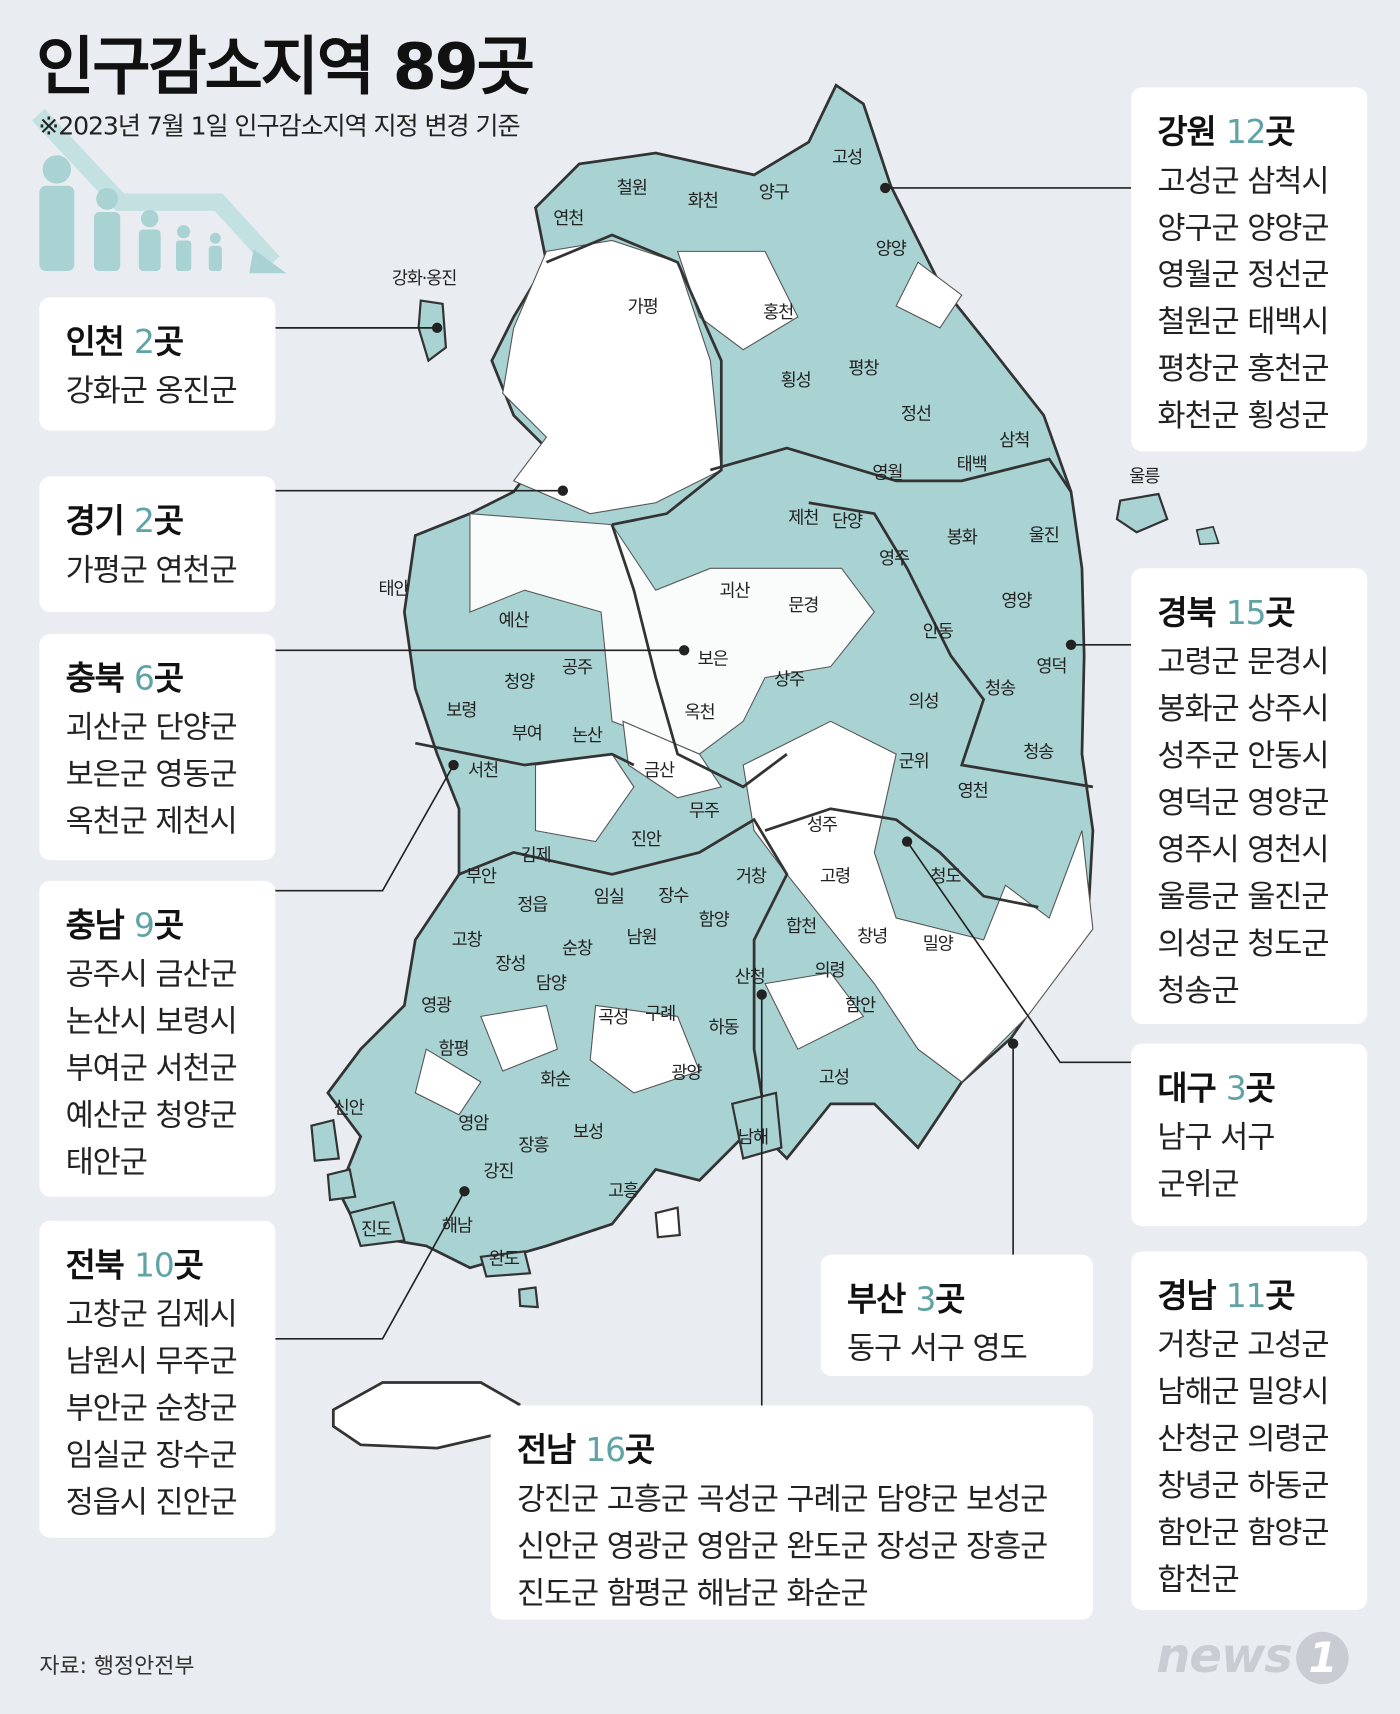 Image resolution: width=1400 pixels, height=1714 pixels. What do you see at coordinates (1243, 849) in the screenshot?
I see `district-list-line: 영주시 영천시` at bounding box center [1243, 849].